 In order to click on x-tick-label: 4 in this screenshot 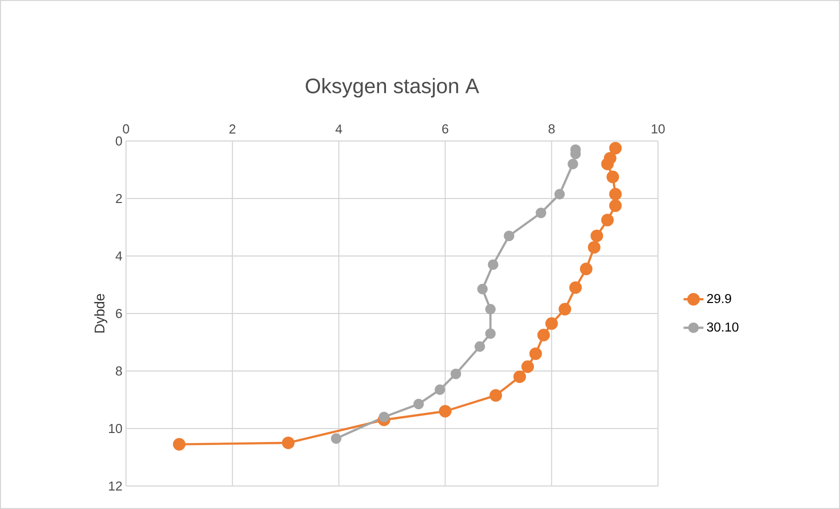, I will do `click(339, 129)`.